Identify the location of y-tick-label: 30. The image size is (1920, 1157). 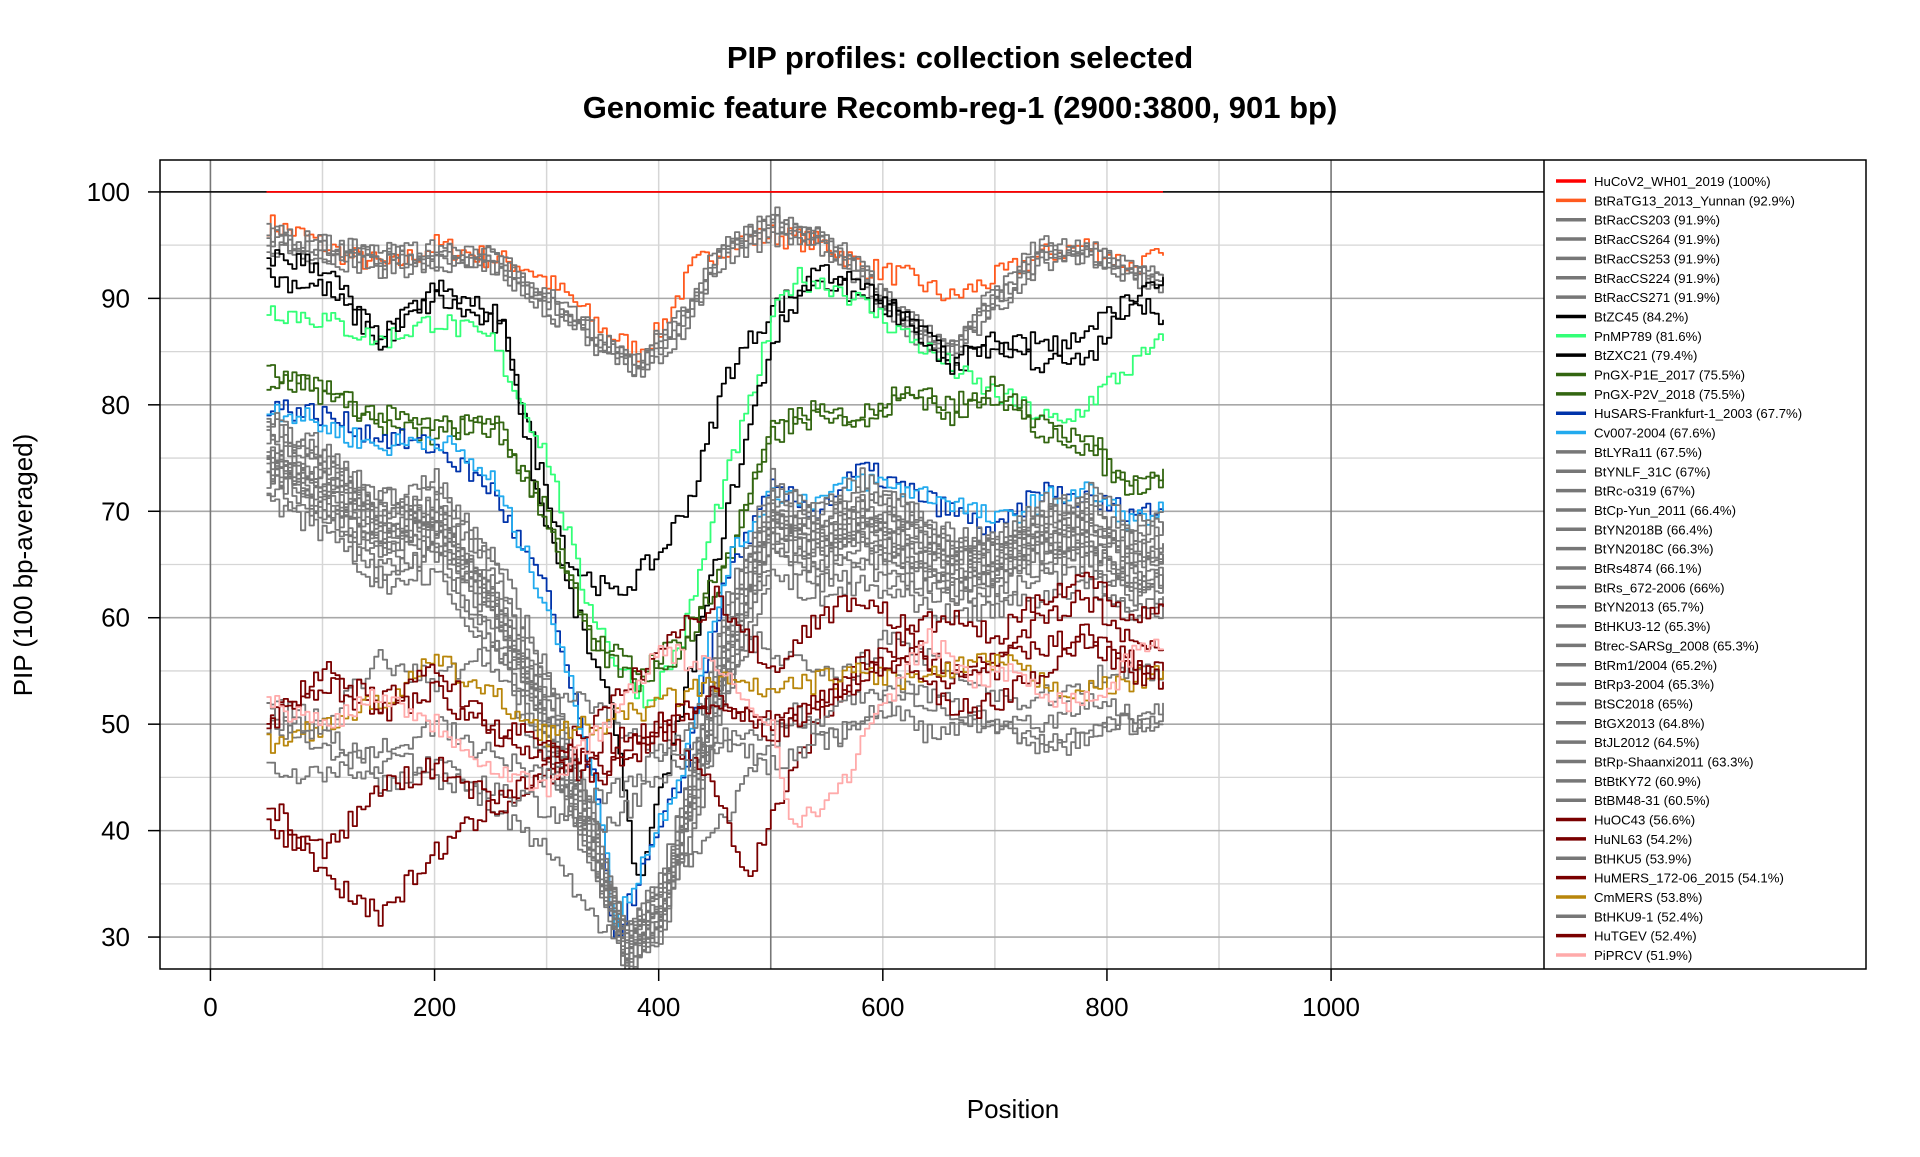
(115, 937).